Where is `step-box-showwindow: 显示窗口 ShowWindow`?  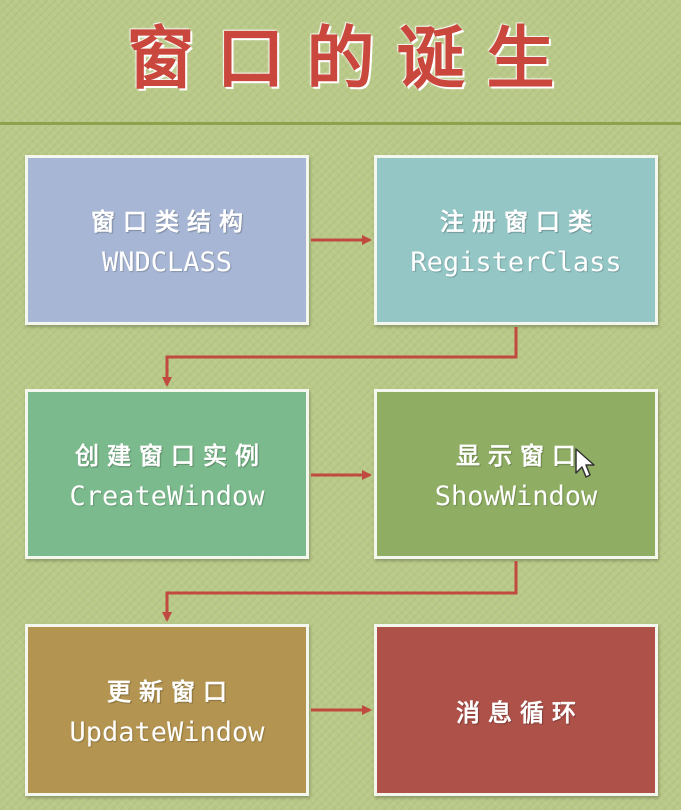
step-box-showwindow: 显示窗口 ShowWindow is located at coordinates (516, 474).